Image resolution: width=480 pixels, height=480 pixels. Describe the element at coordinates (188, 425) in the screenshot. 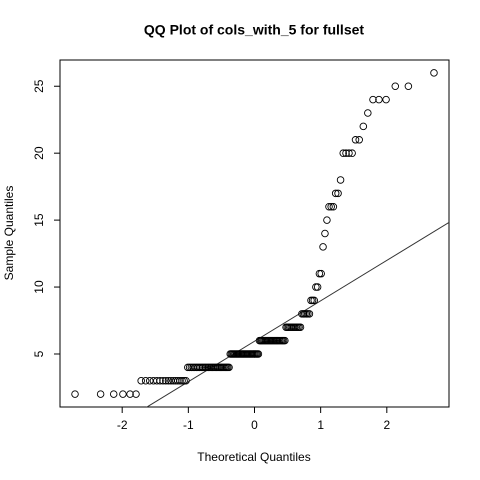

I see `x-tick-label: -1` at that location.